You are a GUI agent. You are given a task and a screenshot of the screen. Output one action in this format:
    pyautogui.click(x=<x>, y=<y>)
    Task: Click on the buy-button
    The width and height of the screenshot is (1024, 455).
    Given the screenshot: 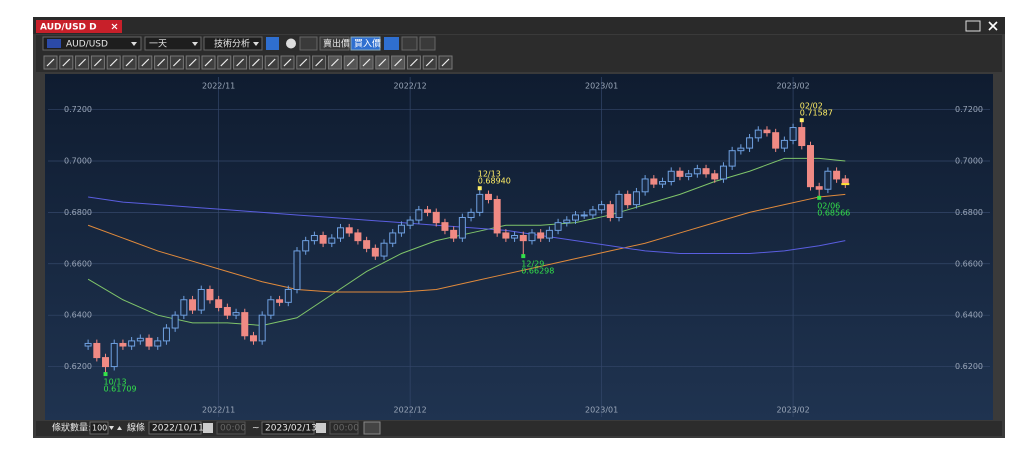 What is the action you would take?
    pyautogui.click(x=365, y=43)
    